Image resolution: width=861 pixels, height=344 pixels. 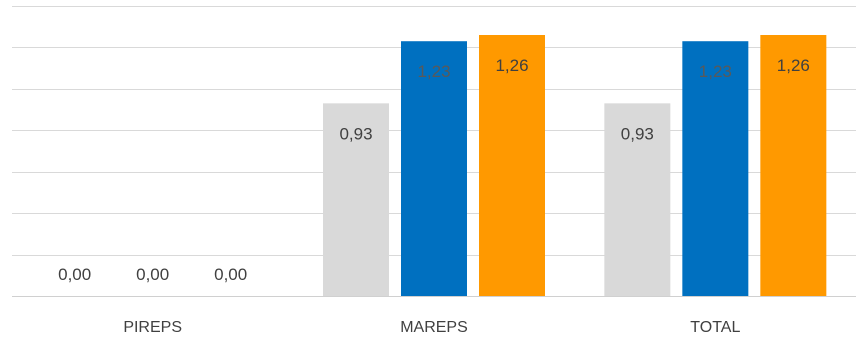 I want to click on data-label-pireps-1: 0,00, so click(x=74, y=274).